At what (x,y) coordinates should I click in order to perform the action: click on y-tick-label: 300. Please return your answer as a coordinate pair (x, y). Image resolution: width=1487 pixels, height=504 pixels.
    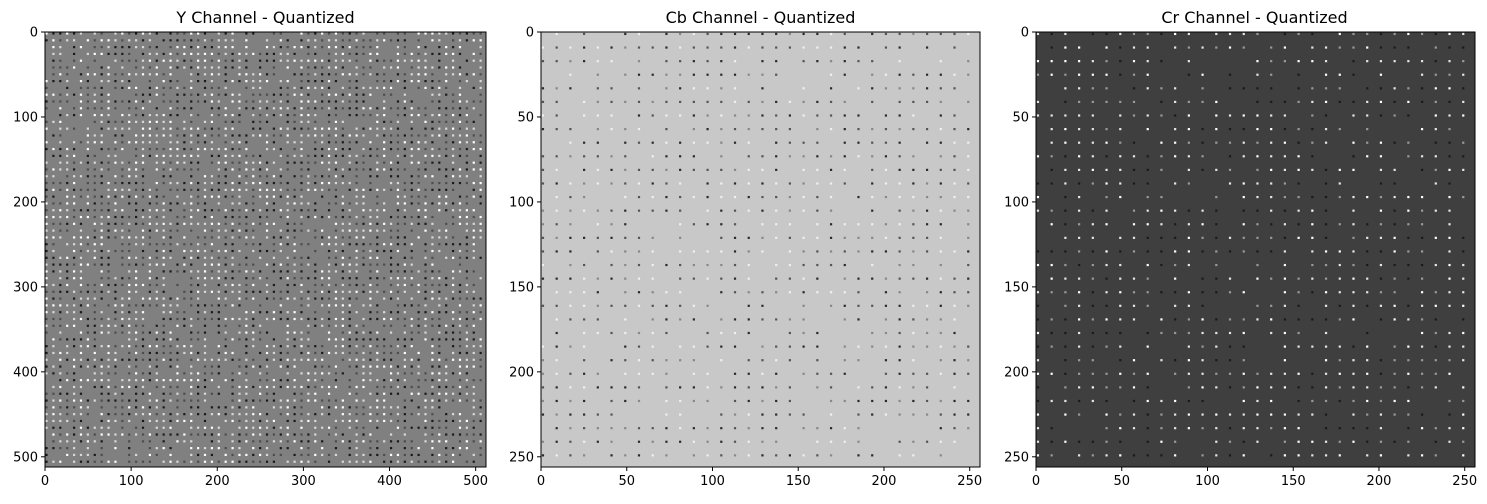
    Looking at the image, I should click on (25, 287).